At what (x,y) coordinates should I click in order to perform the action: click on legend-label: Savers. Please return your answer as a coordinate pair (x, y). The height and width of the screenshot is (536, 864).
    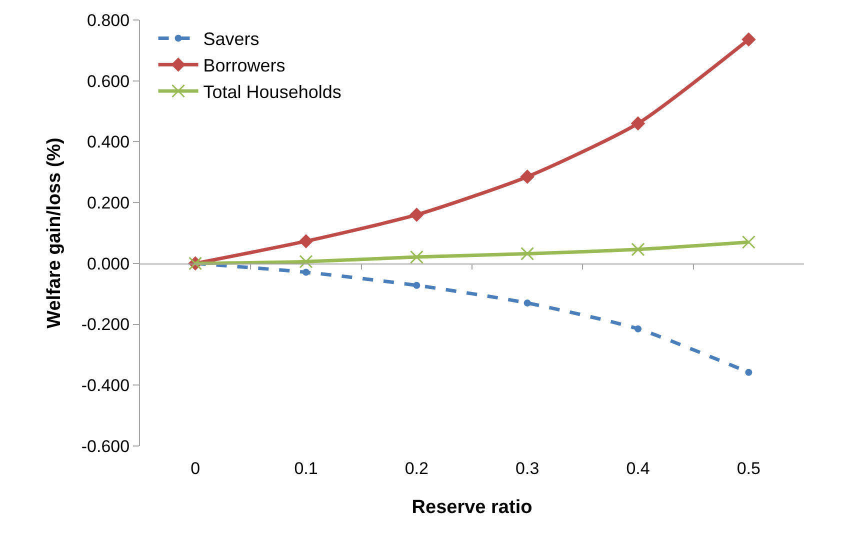
    Looking at the image, I should click on (231, 39).